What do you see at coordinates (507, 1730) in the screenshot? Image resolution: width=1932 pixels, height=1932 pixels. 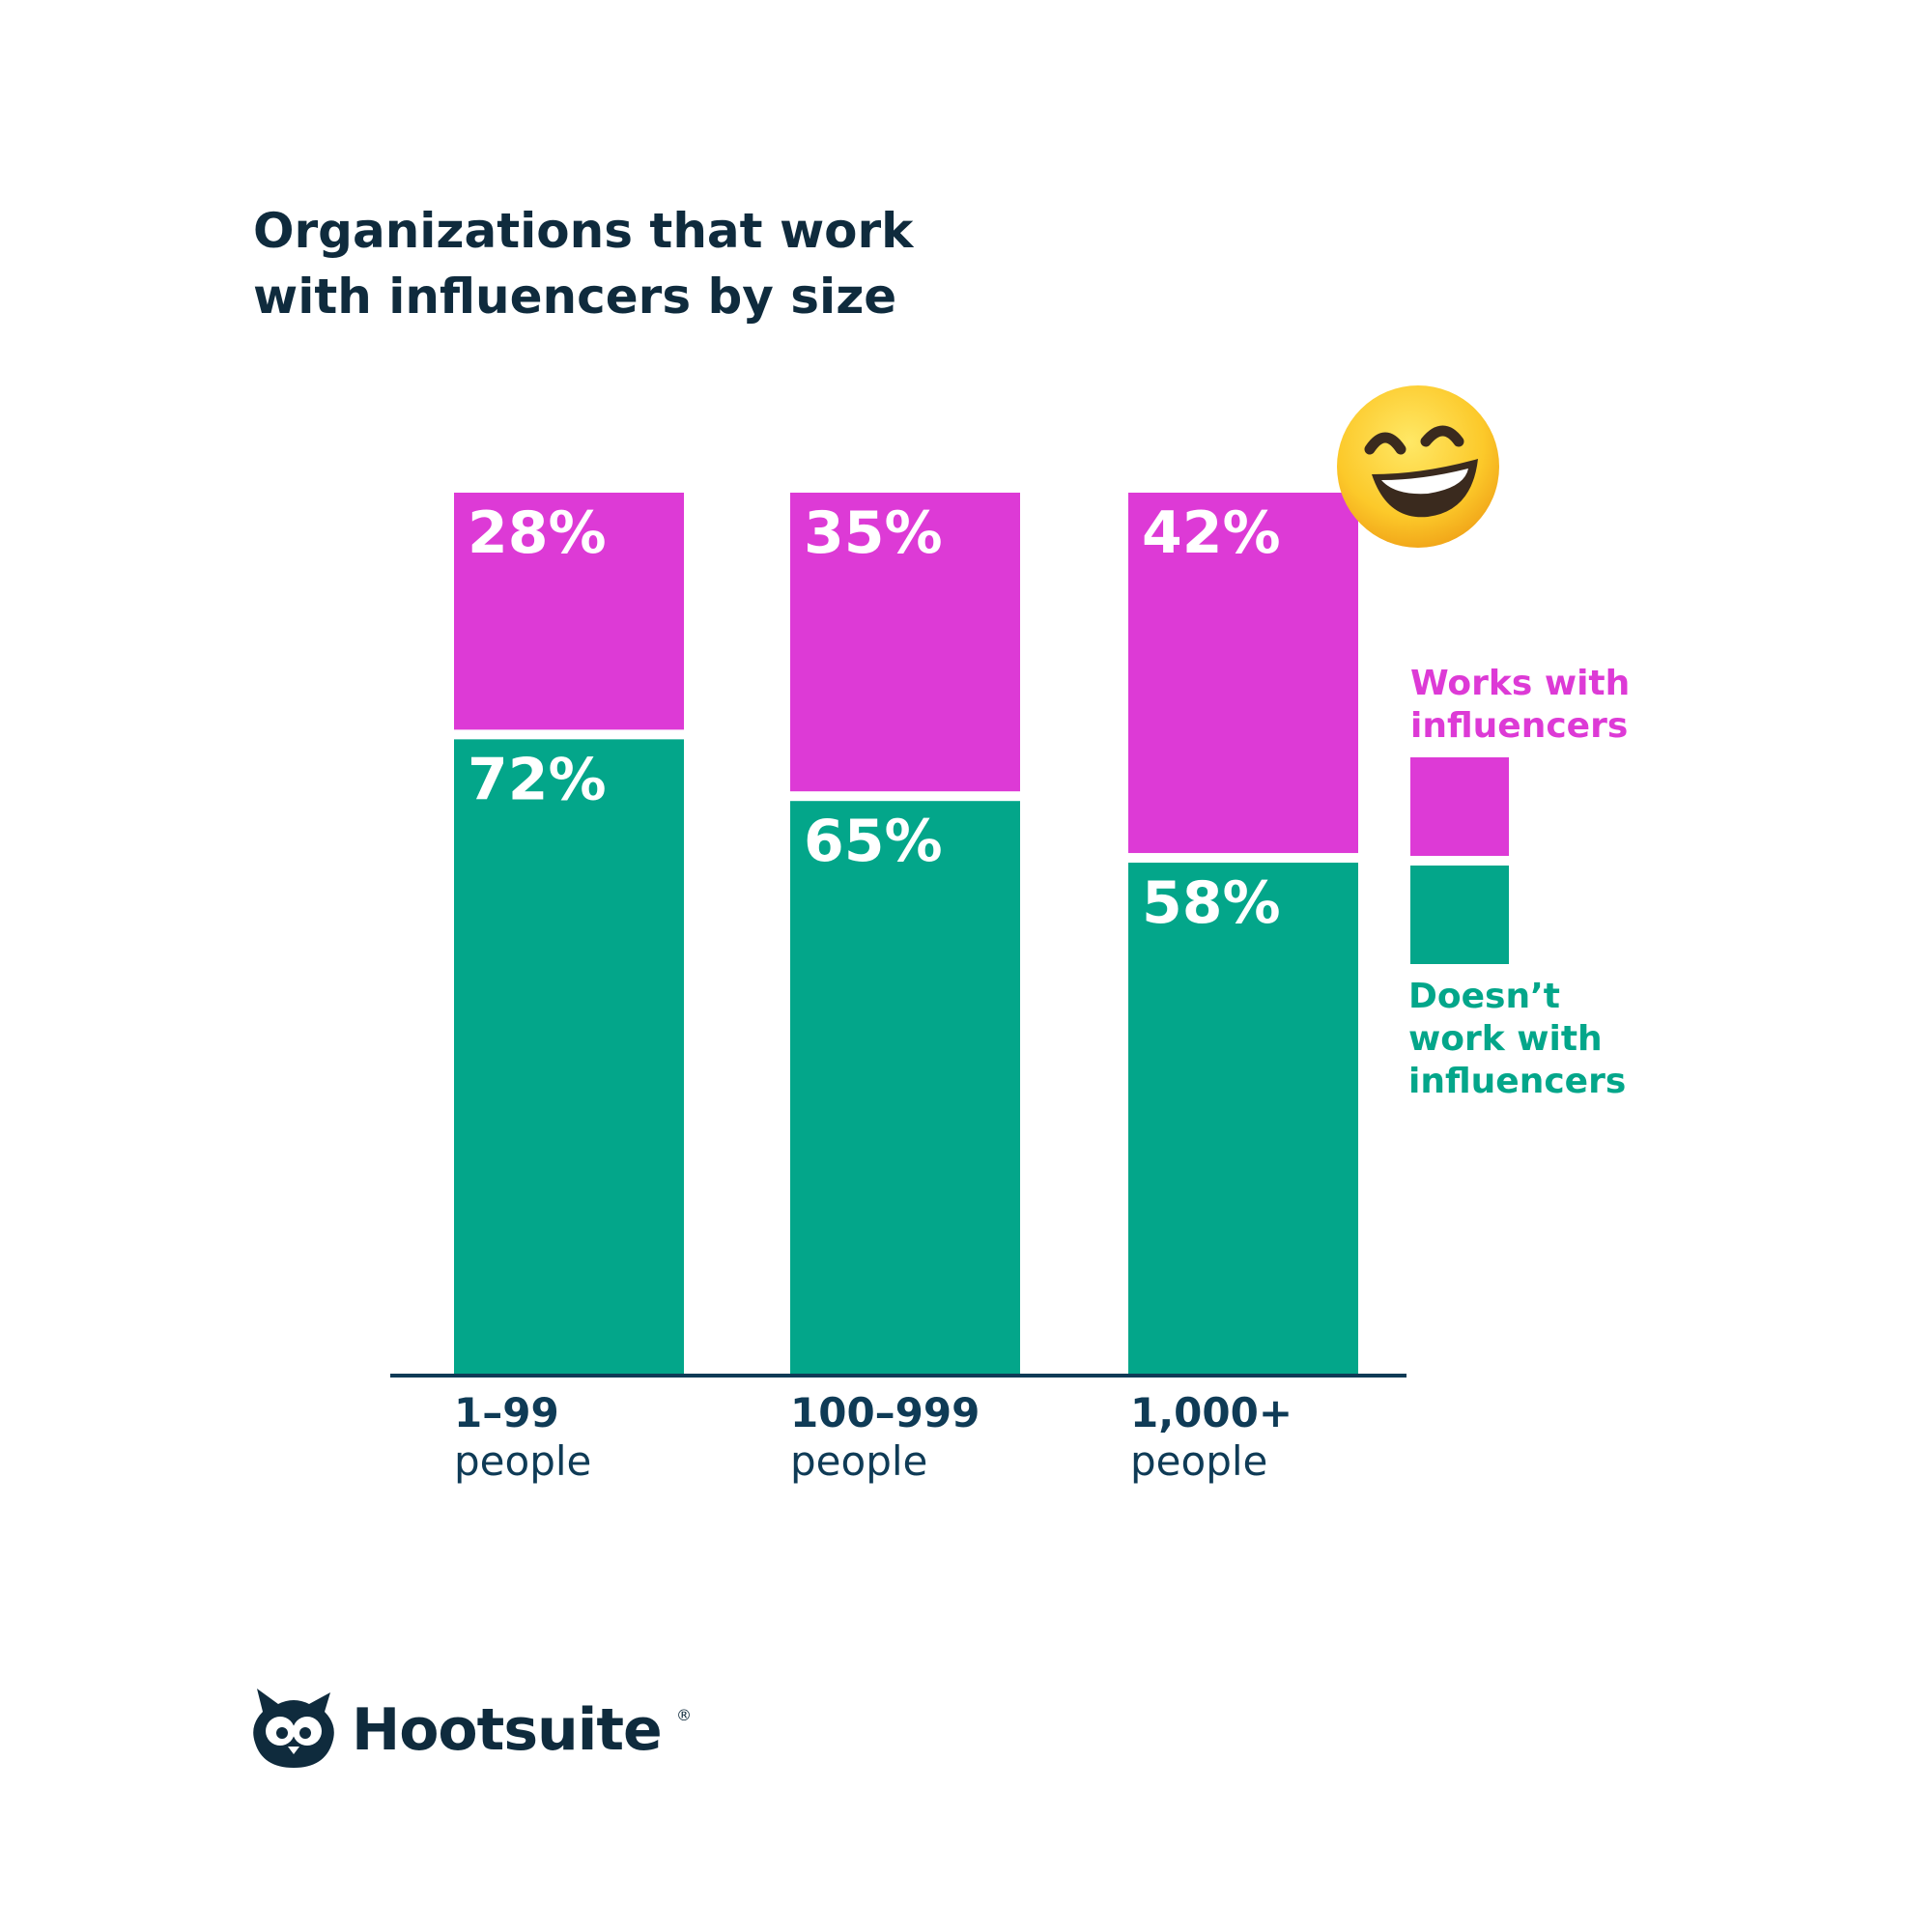 I see `brand-name: Hootsuite` at bounding box center [507, 1730].